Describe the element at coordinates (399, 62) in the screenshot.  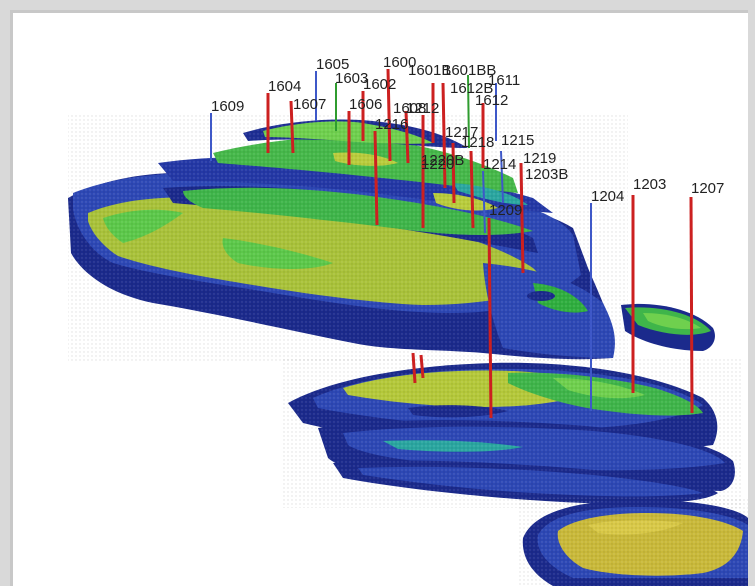
I see `well-label: 1600` at that location.